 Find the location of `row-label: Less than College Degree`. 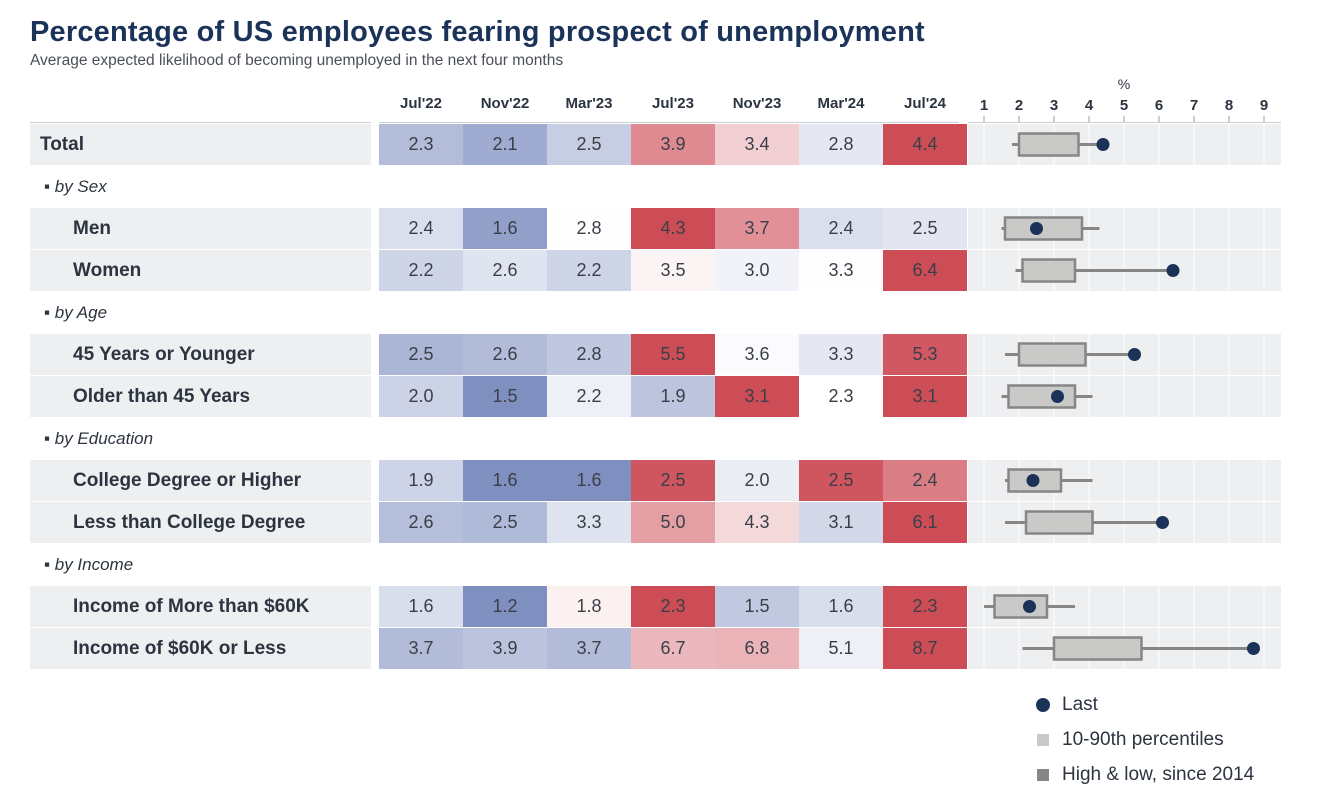

row-label: Less than College Degree is located at coordinates (189, 522).